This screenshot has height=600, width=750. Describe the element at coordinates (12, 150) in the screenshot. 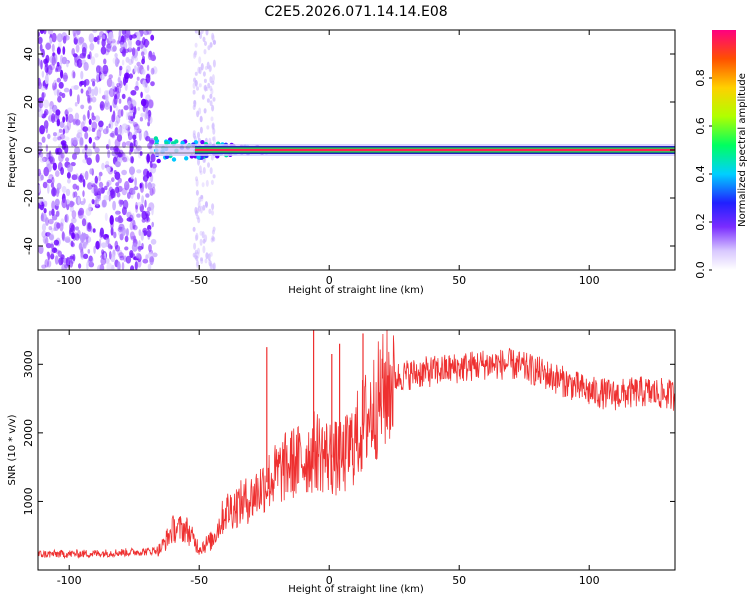

I see `spectrogram-y-axis-label: Frequency (Hz)` at that location.